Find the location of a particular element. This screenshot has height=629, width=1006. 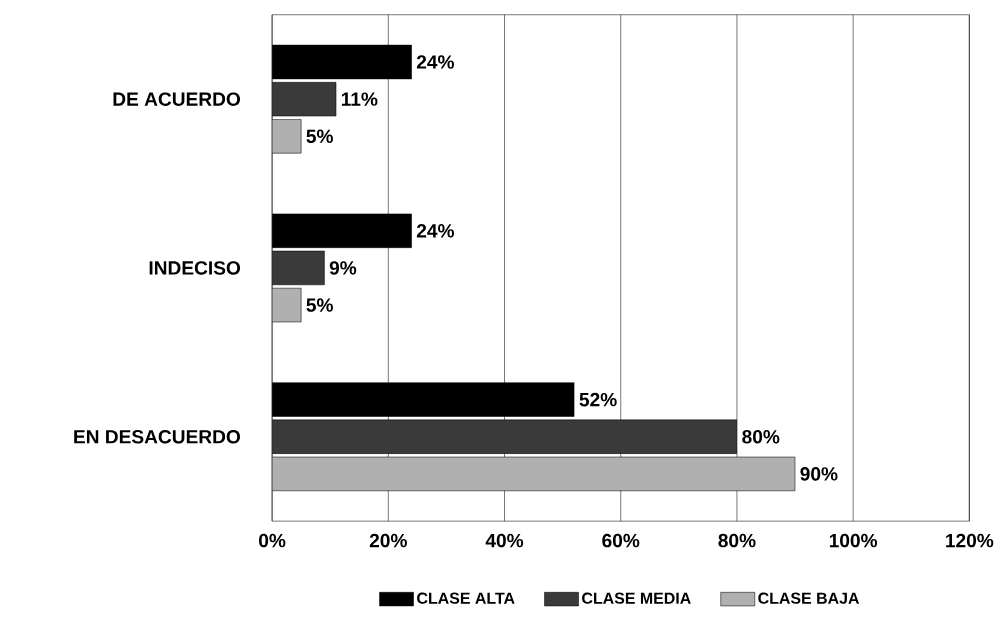

x-tick-label: 20% is located at coordinates (388, 540).